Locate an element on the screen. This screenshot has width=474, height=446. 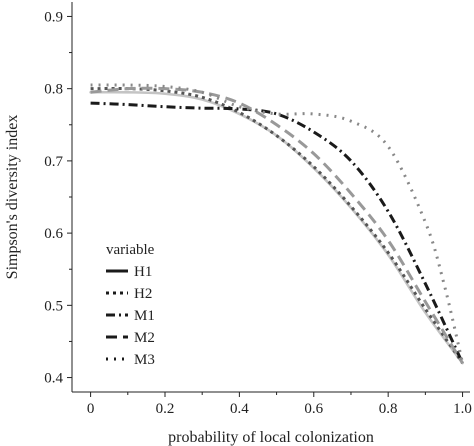
legend-label-h1: H1 is located at coordinates (143, 272).